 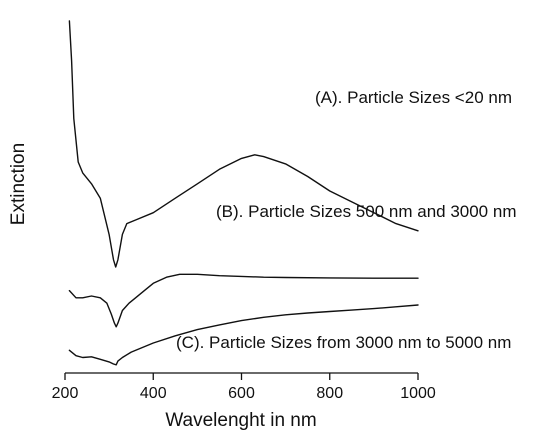 I want to click on y-axis-label: Extinction, so click(x=18, y=184).